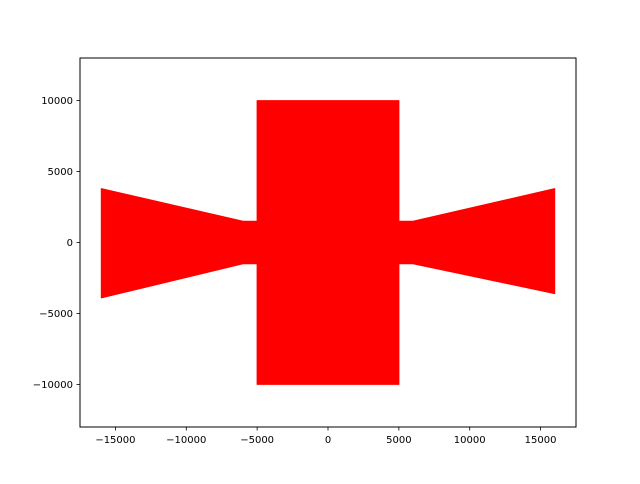  I want to click on x-axis: −15000 −10000 −5000 0 5000 10000 15000, so click(325, 436).